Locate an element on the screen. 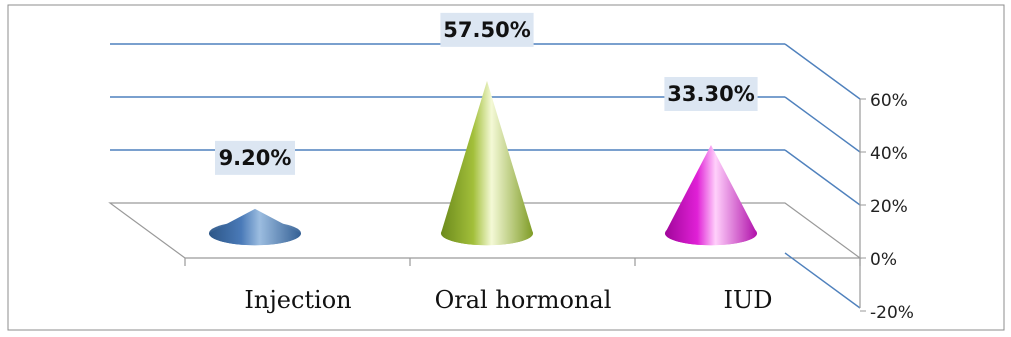  cone-oral-hormonal is located at coordinates (487, 163).